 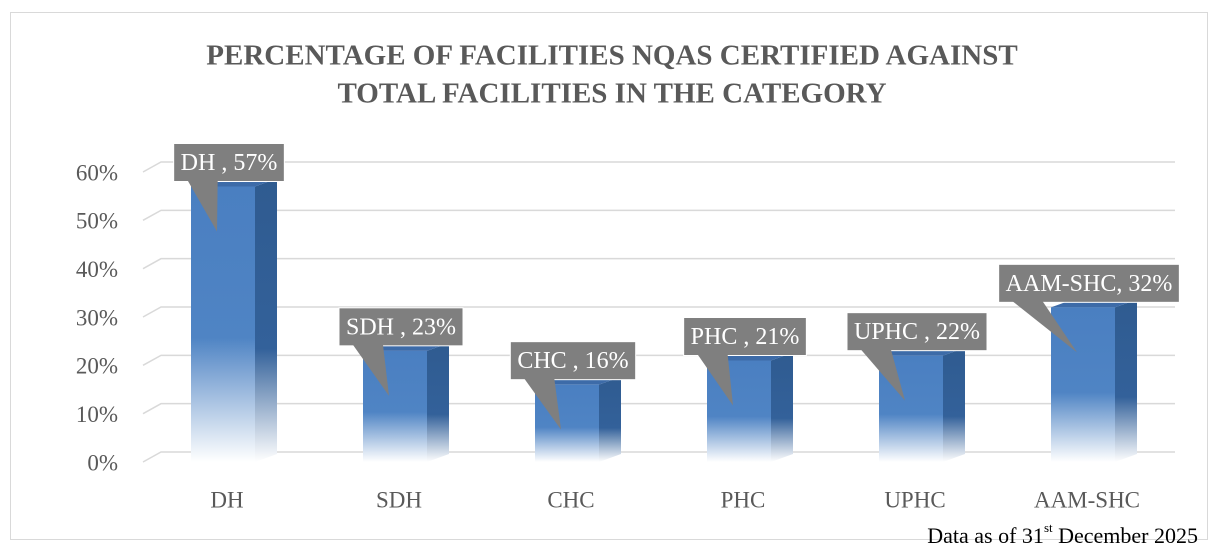 What do you see at coordinates (611, 94) in the screenshot?
I see `chart-title: TOTAL FACILITIES IN THE CATEGORY` at bounding box center [611, 94].